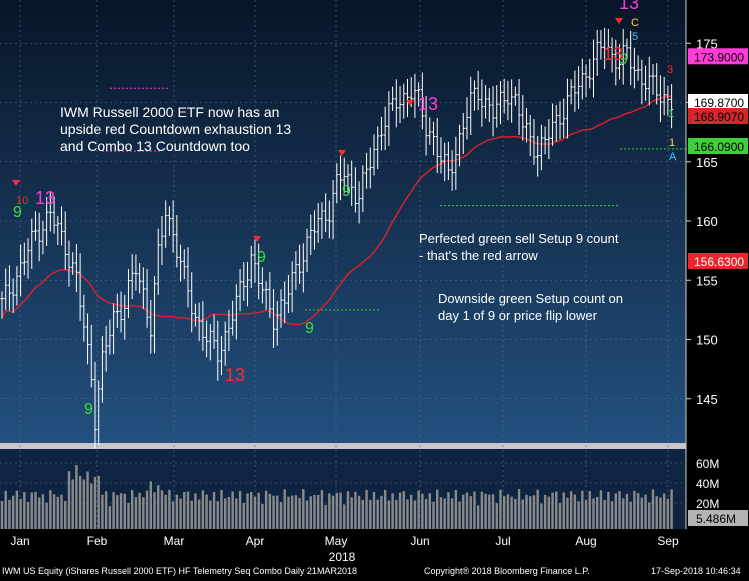 This screenshot has width=749, height=581. I want to click on month-label: Sep, so click(668, 541).